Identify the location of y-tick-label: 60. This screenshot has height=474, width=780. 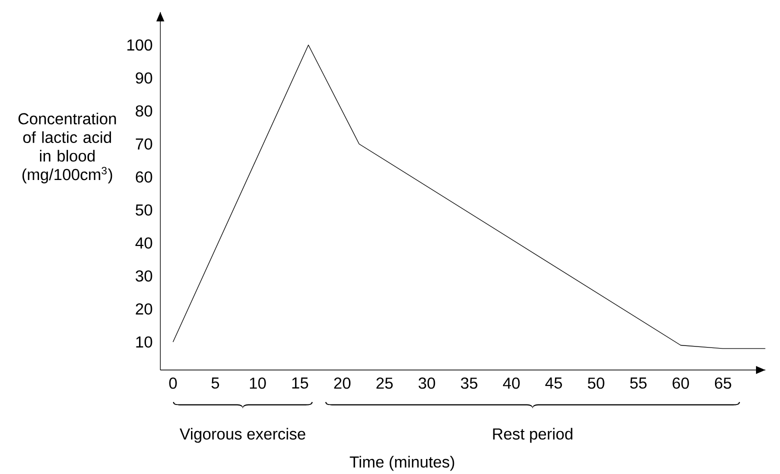
(144, 177).